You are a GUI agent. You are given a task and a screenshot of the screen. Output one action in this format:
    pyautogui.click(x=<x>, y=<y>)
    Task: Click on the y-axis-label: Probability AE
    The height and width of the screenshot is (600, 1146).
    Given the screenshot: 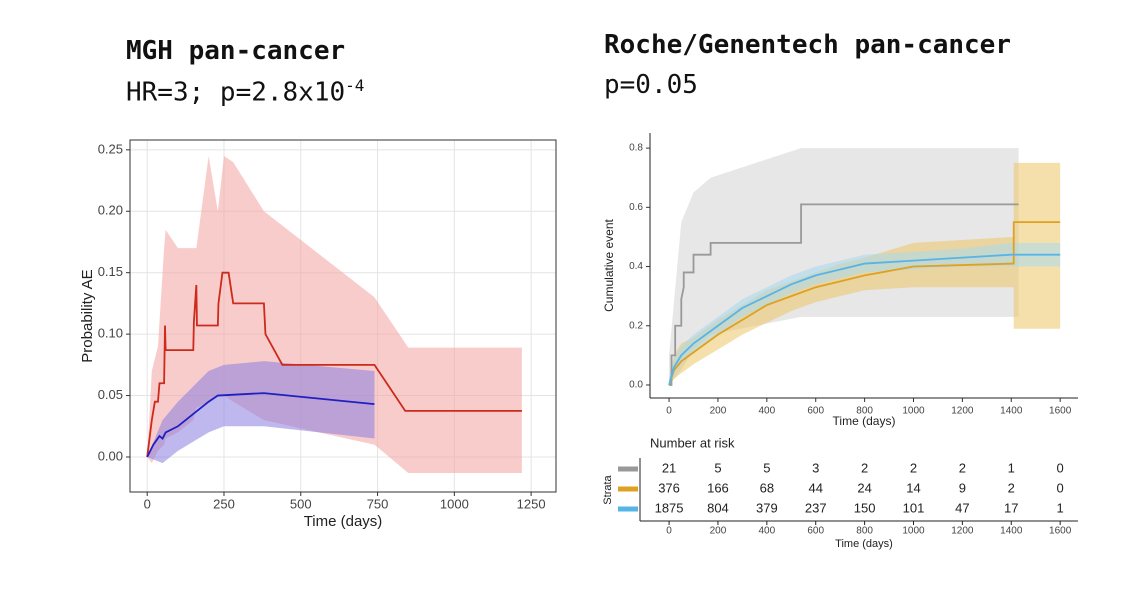 What is the action you would take?
    pyautogui.click(x=87, y=315)
    